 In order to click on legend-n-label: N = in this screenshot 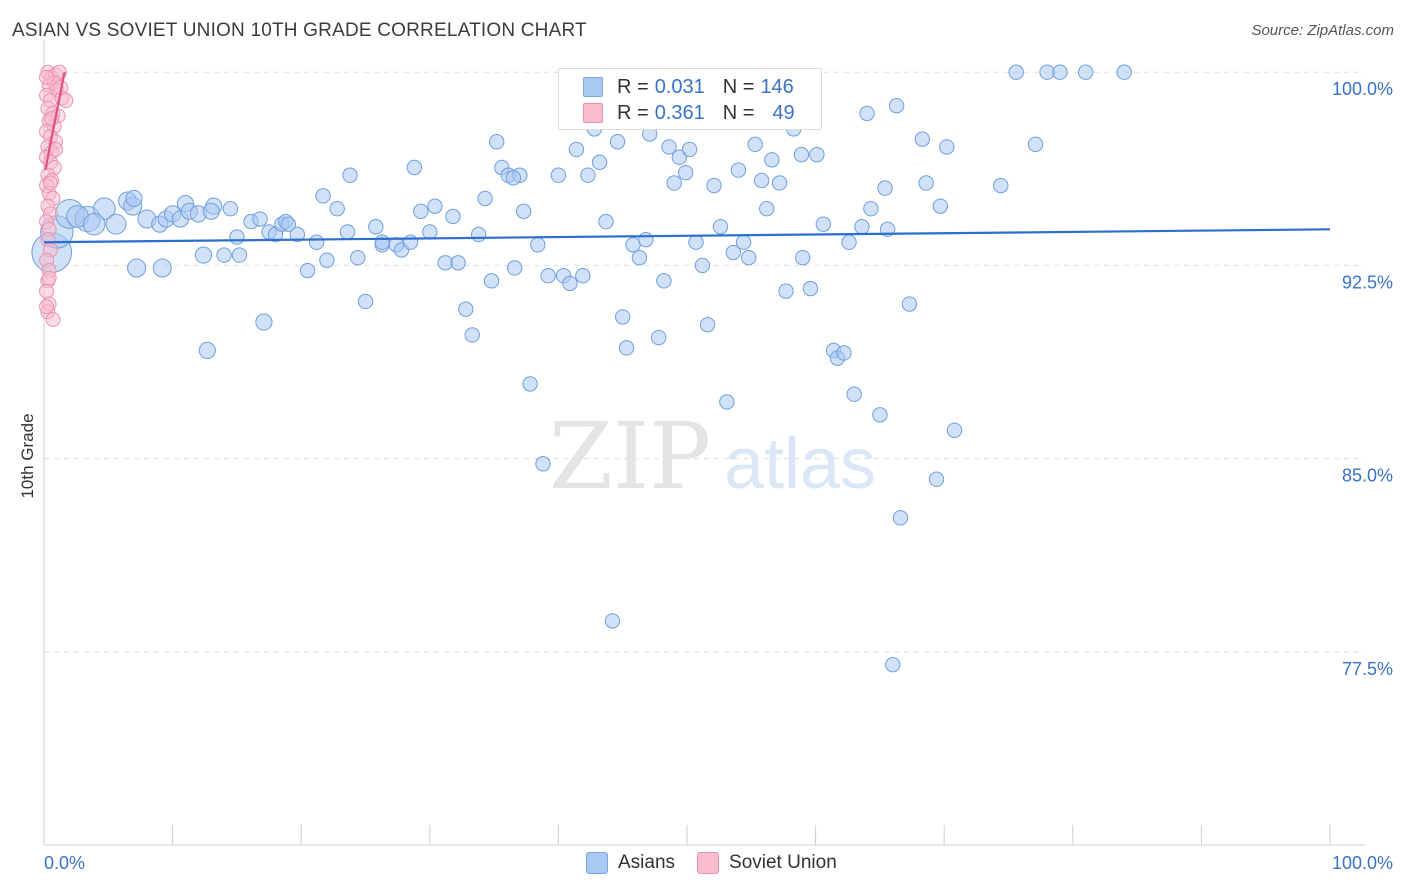, I will do `click(738, 86)`.